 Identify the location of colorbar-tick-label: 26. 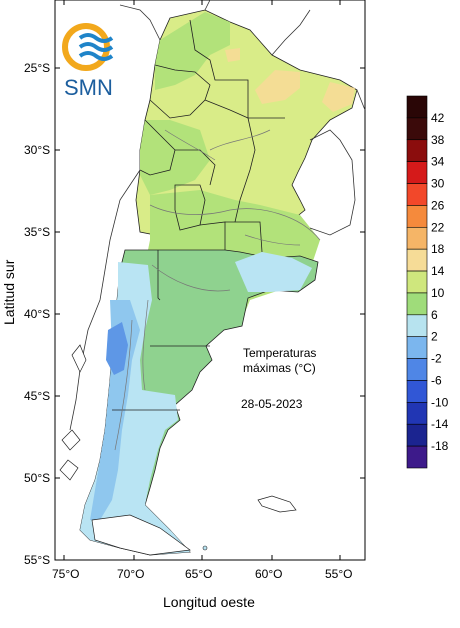
(438, 205).